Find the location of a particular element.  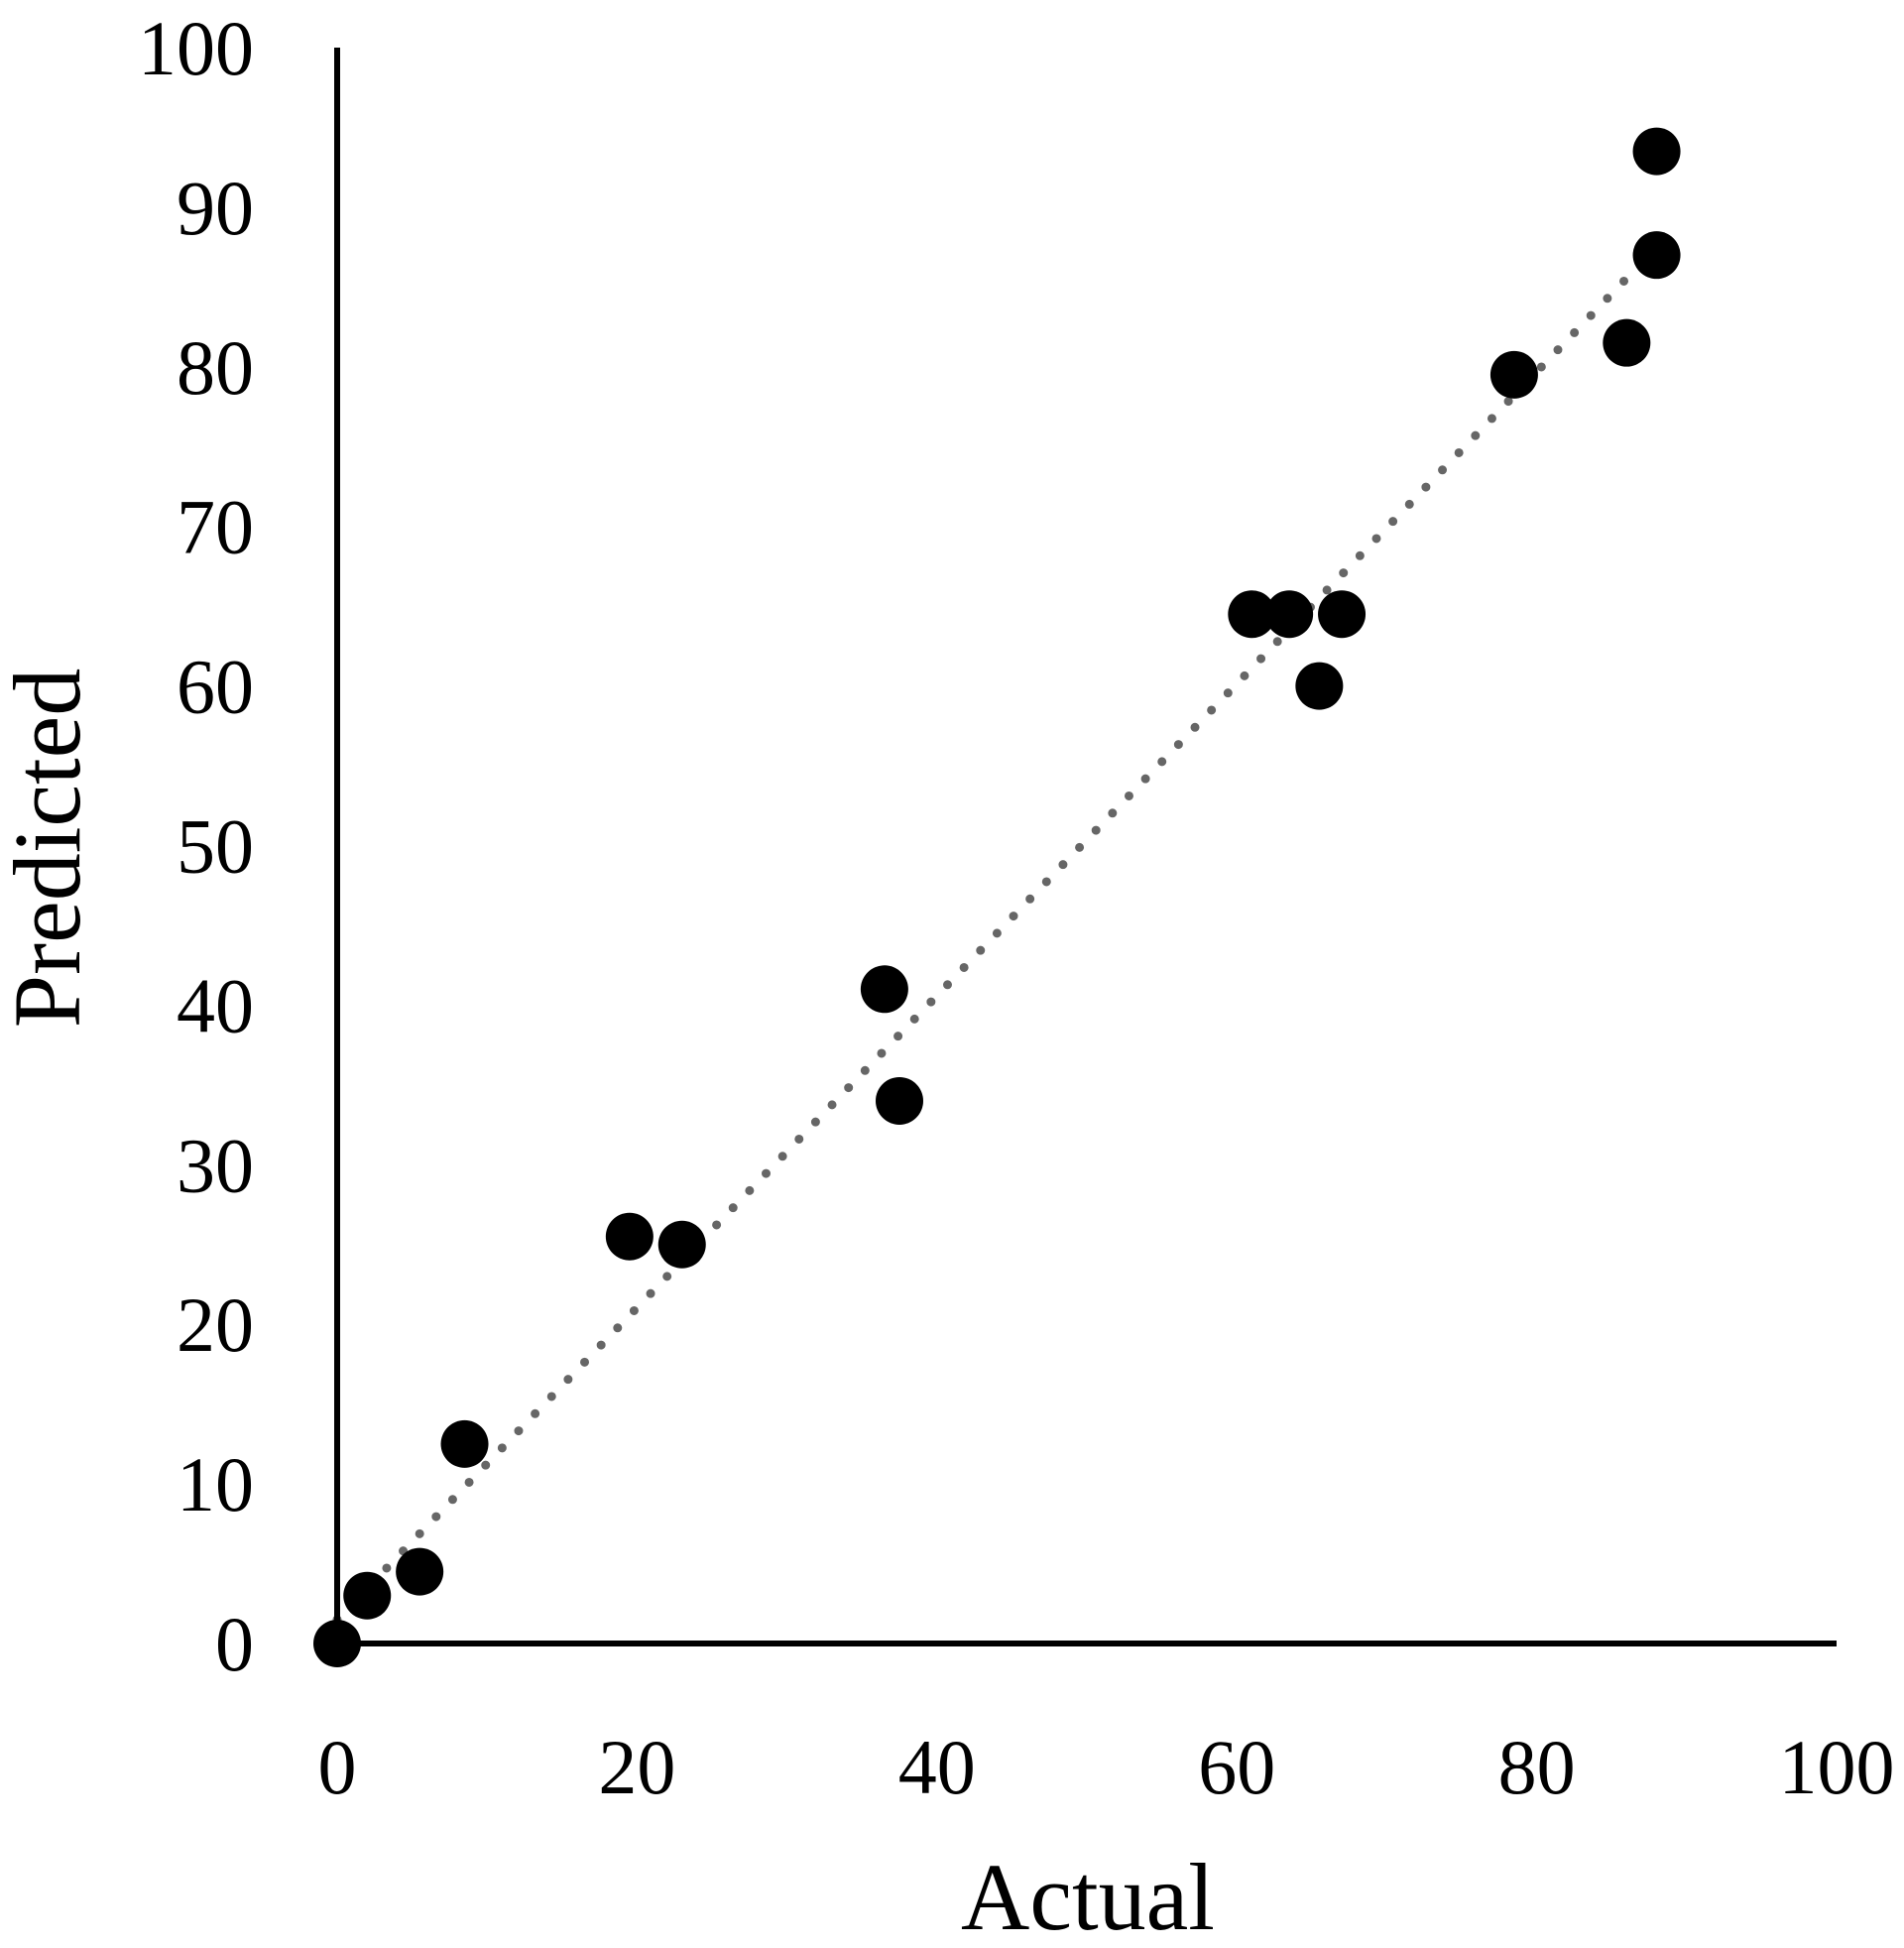

y-tick-label: 0 is located at coordinates (234, 1644).